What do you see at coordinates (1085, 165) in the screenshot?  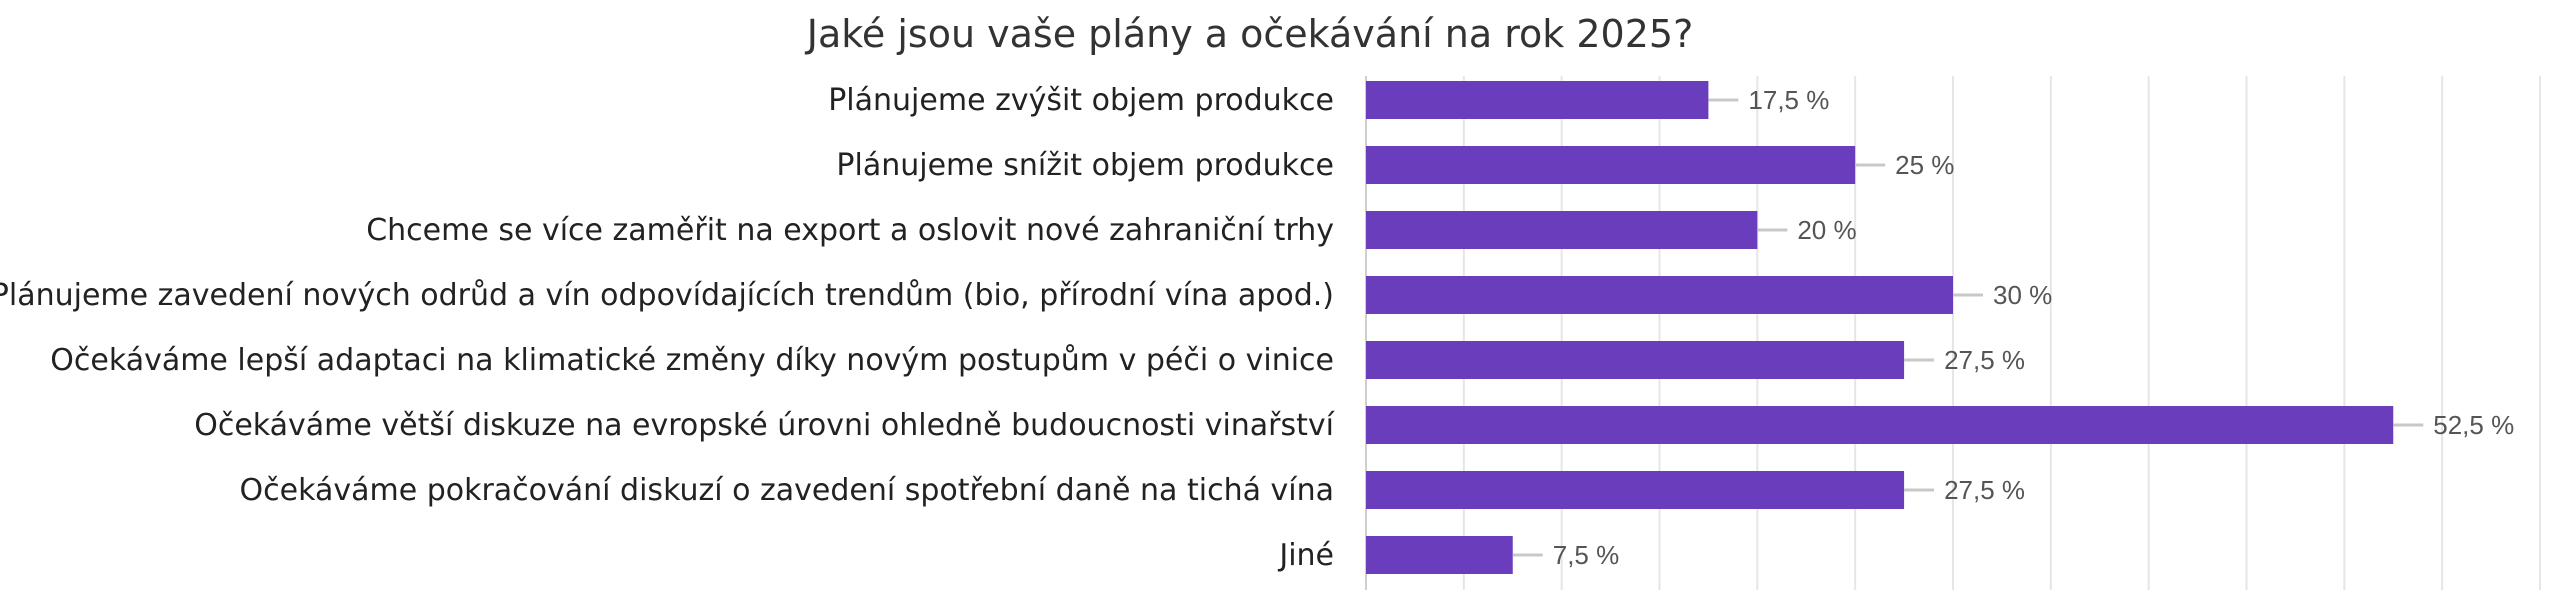 I see `category-label: Plánujeme snížit objem produkce` at bounding box center [1085, 165].